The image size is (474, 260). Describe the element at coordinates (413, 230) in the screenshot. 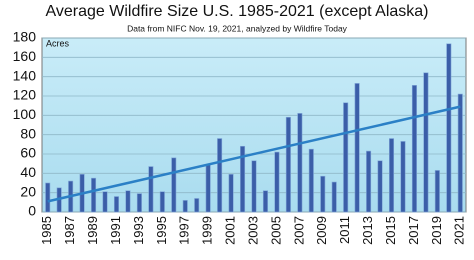

I see `x-tick-label: 2017` at that location.